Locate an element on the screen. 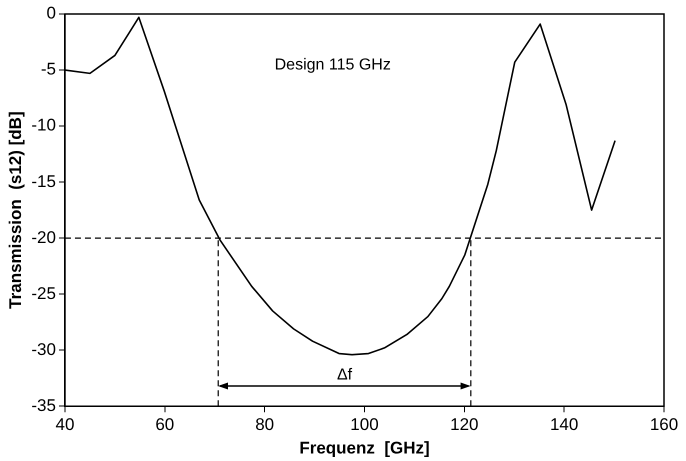 The width and height of the screenshot is (686, 461). y-axis-title: Transmission (s12) [dB] is located at coordinates (15, 210).